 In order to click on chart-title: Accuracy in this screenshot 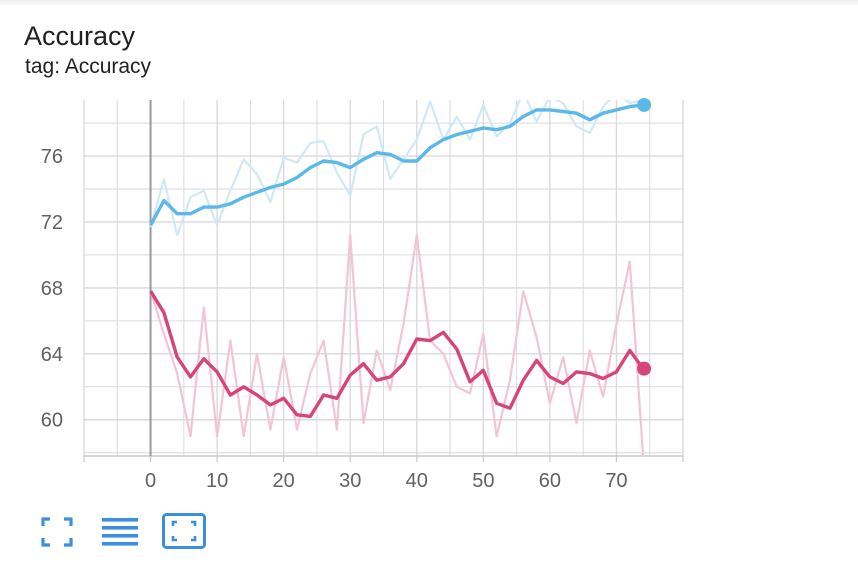, I will do `click(80, 36)`.